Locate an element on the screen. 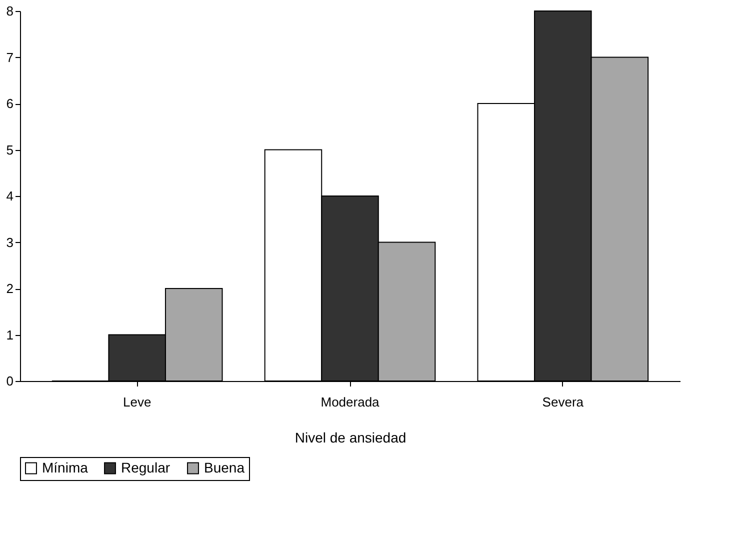 This screenshot has height=548, width=738. y-tick-label: 5 is located at coordinates (10, 150).